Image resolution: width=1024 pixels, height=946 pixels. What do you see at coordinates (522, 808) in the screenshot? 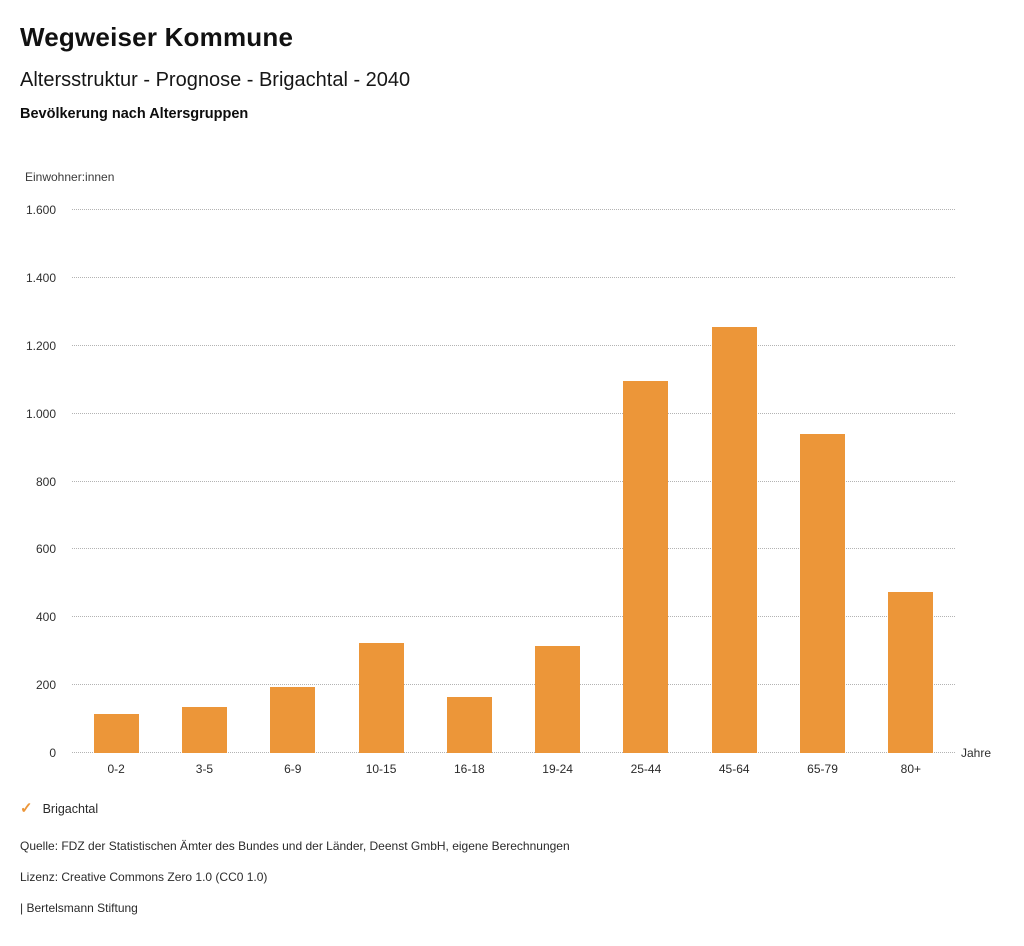
I see `legend: ✓ Brigachtal` at bounding box center [522, 808].